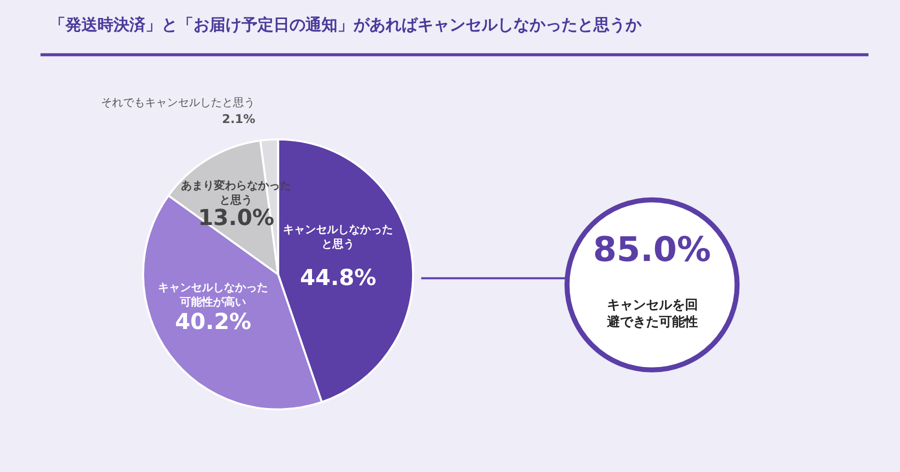 The image size is (900, 472). I want to click on slice-label: キャンセルしなかった可能性が高い, so click(213, 294).